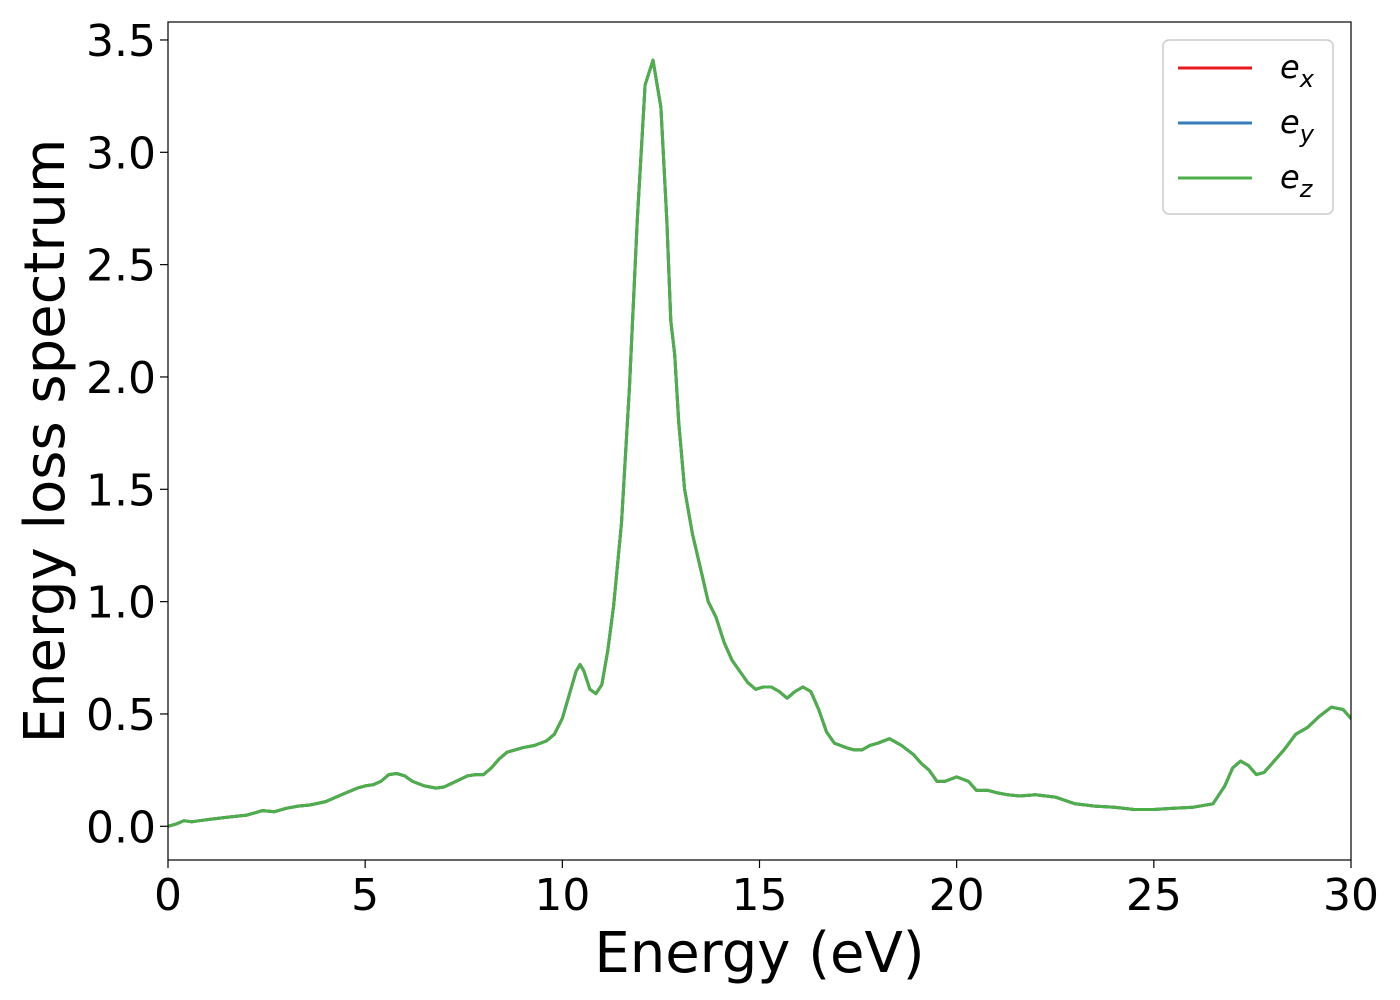  Describe the element at coordinates (759, 953) in the screenshot. I see `x-axis-label: Energy (eV)` at that location.